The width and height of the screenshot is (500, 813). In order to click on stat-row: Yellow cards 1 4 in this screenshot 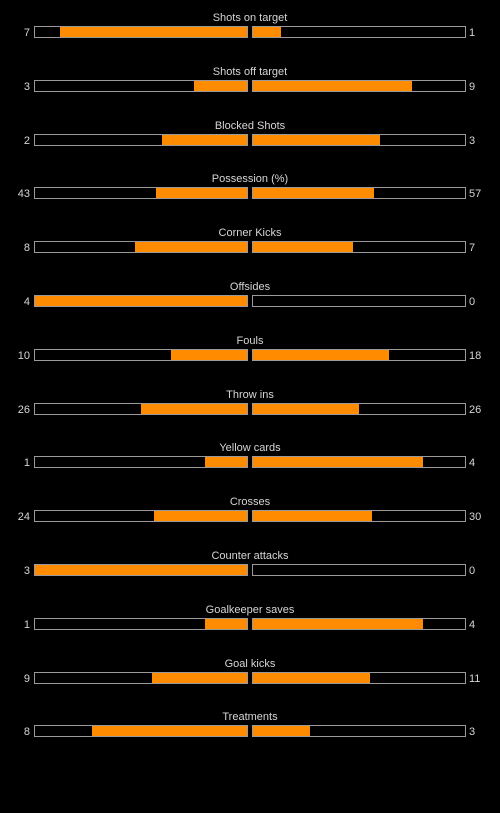, I will do `click(250, 457)`.